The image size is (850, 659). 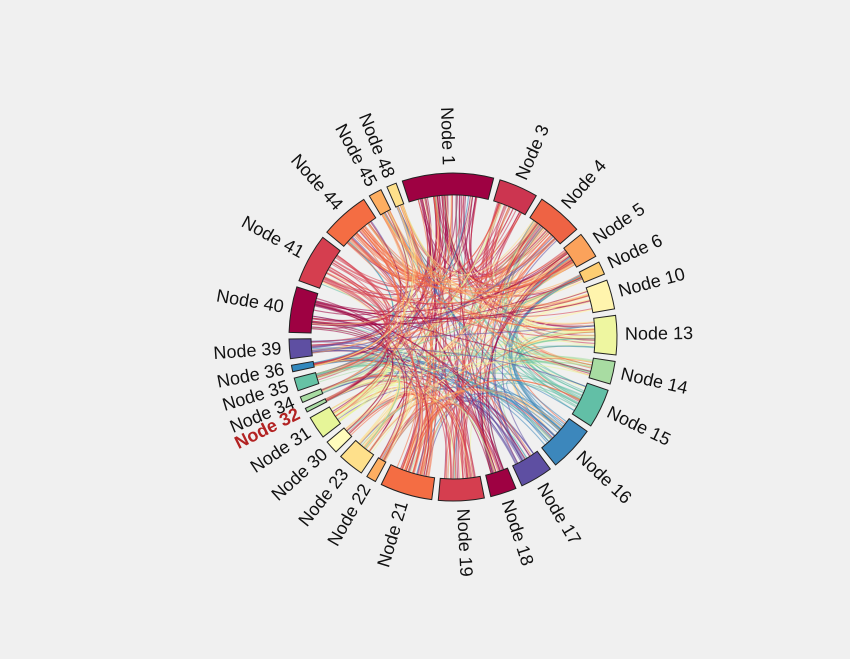 What do you see at coordinates (392, 534) in the screenshot?
I see `node-label-node-21: Node 21` at bounding box center [392, 534].